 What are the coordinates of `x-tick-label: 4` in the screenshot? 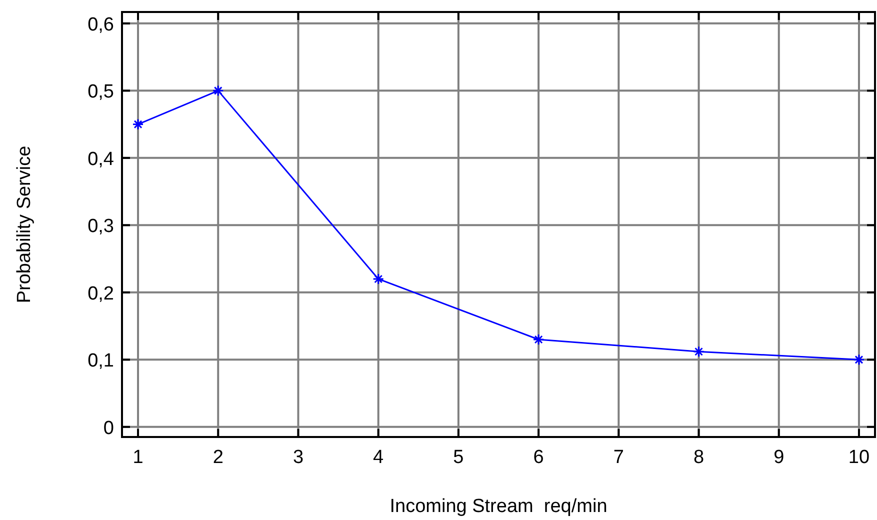 It's located at (378, 457).